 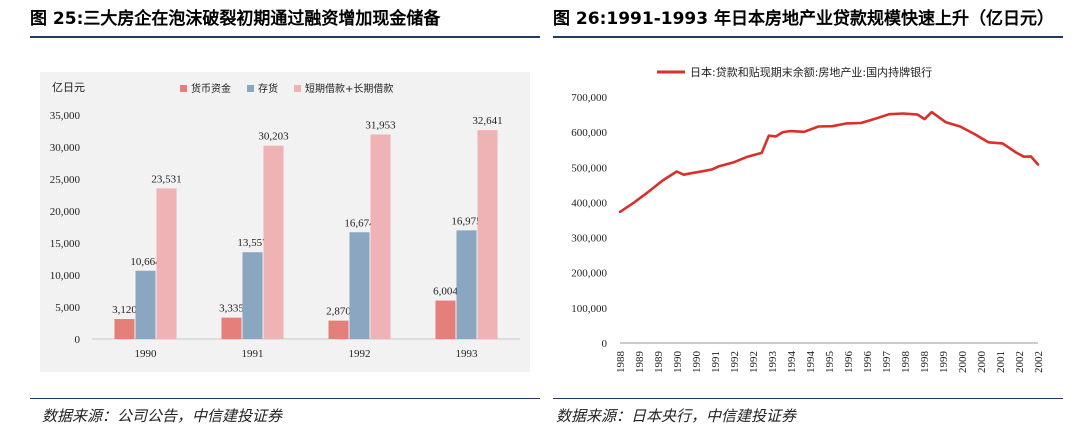 What do you see at coordinates (466, 221) in the screenshot?
I see `bar-data-label: 16,975` at bounding box center [466, 221].